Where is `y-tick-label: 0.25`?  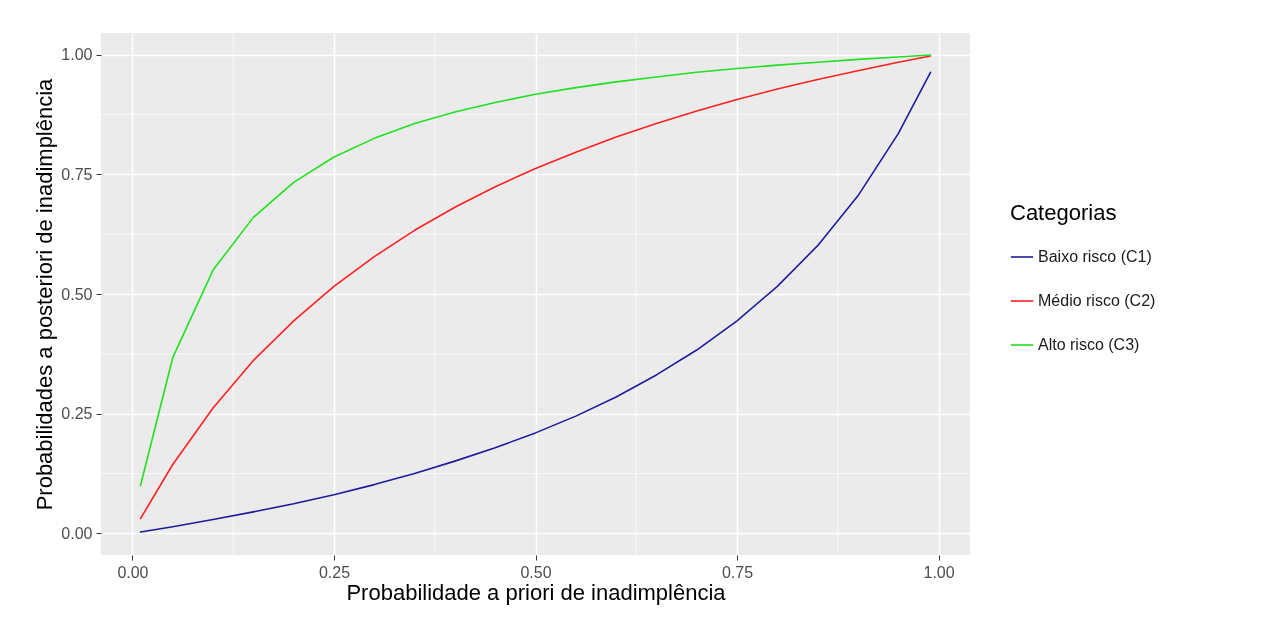
y-tick-label: 0.25 is located at coordinates (77, 414).